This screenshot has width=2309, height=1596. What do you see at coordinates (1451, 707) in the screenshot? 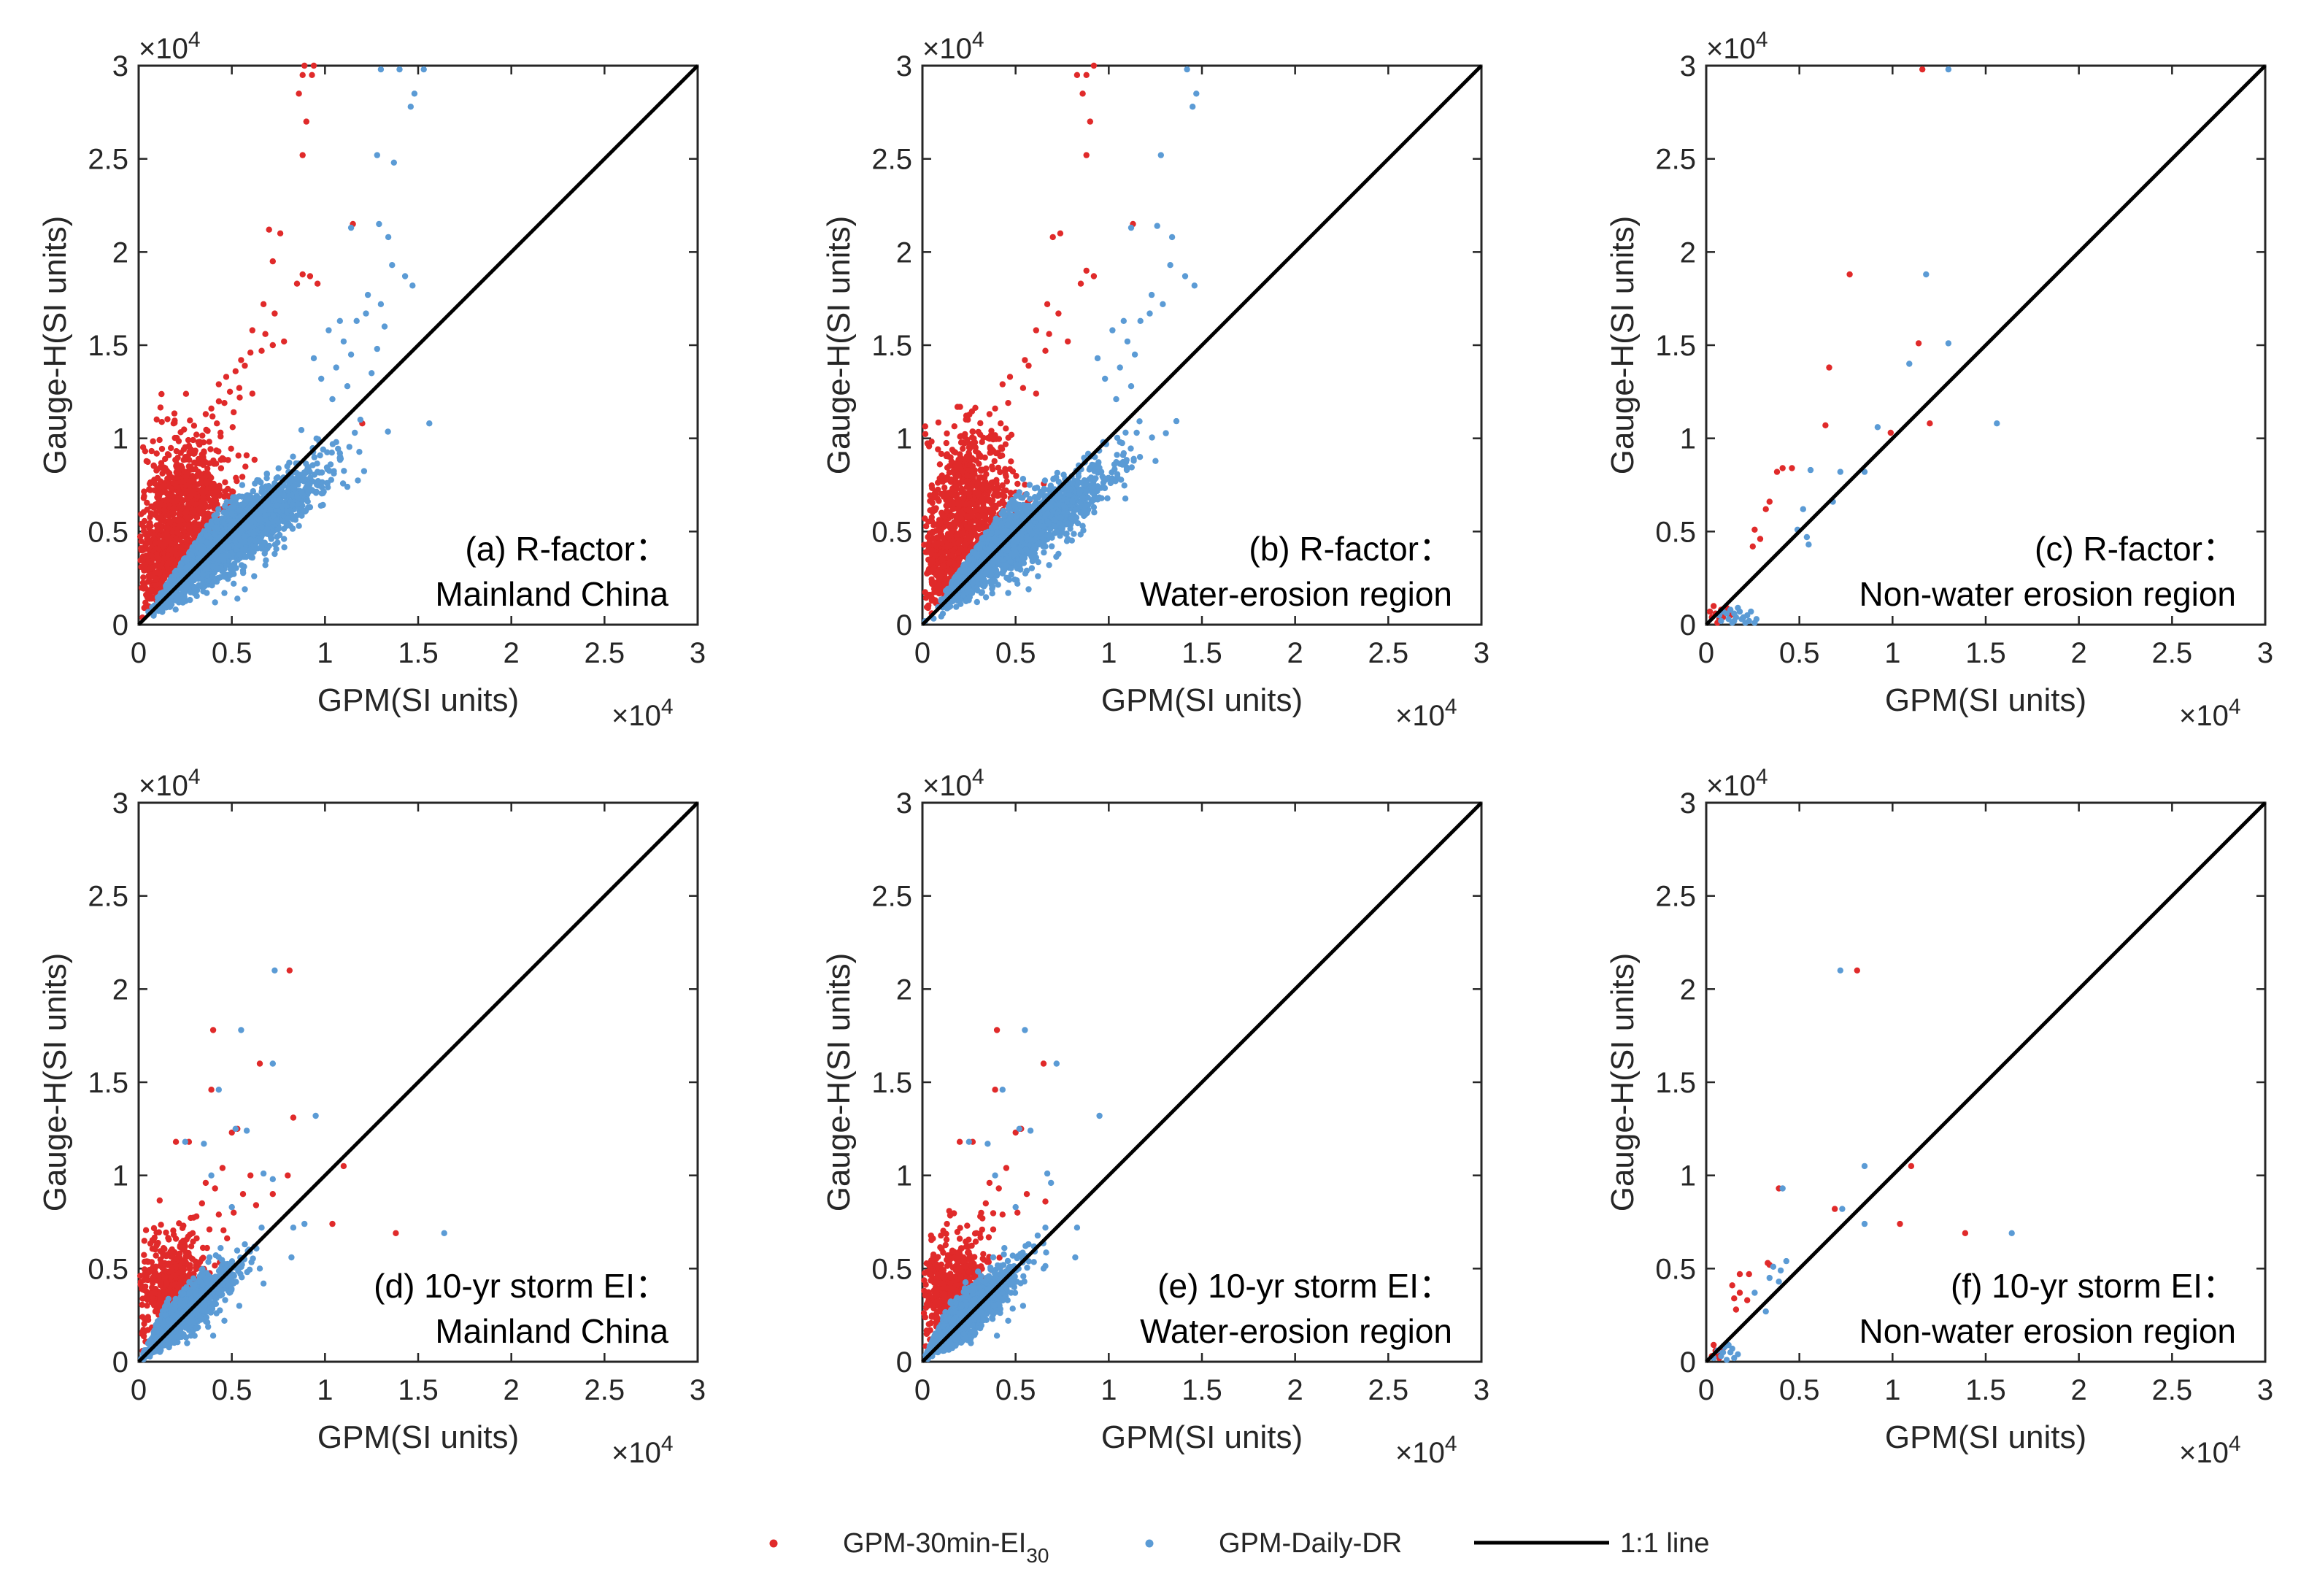
I see `x-axis-multiplier-exponent: 4` at bounding box center [1451, 707].